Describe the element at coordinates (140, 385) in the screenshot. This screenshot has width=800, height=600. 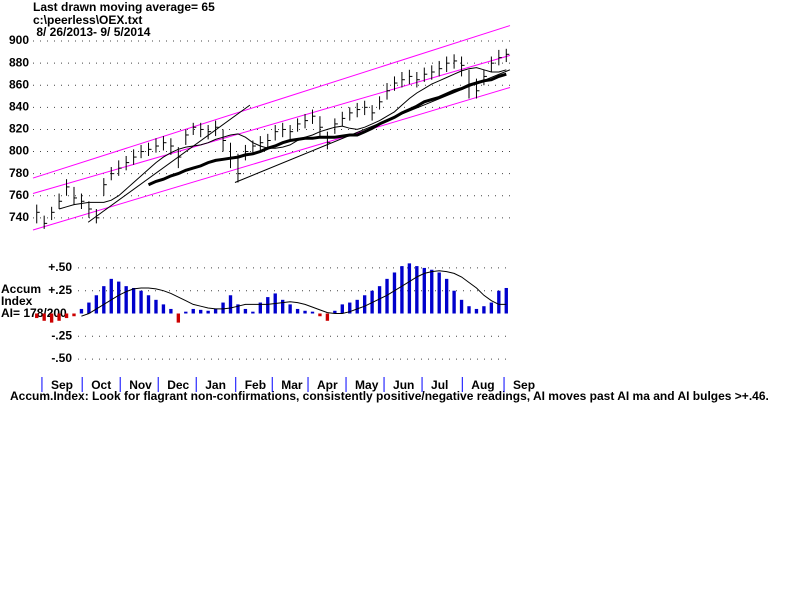
I see `x-tick-label: Nov` at that location.